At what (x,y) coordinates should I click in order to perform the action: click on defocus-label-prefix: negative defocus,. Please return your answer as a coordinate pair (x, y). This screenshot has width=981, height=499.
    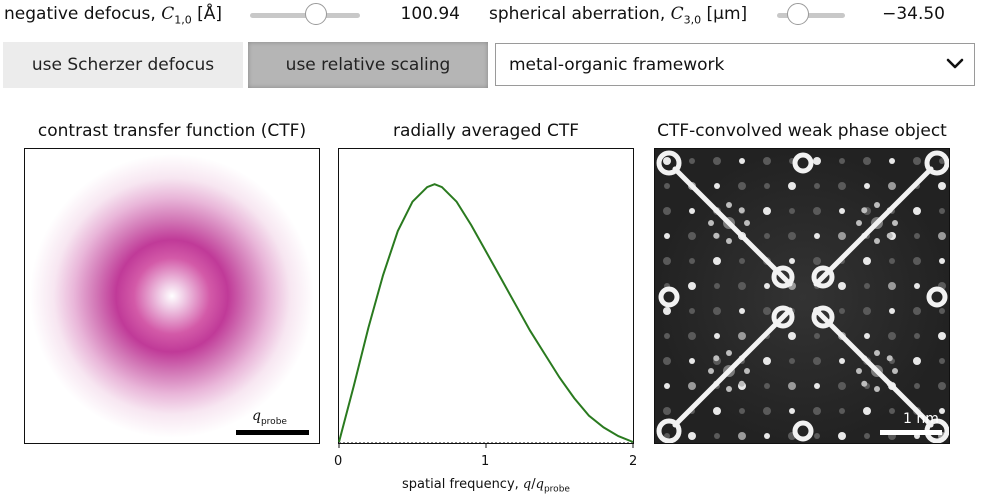
    Looking at the image, I should click on (83, 14).